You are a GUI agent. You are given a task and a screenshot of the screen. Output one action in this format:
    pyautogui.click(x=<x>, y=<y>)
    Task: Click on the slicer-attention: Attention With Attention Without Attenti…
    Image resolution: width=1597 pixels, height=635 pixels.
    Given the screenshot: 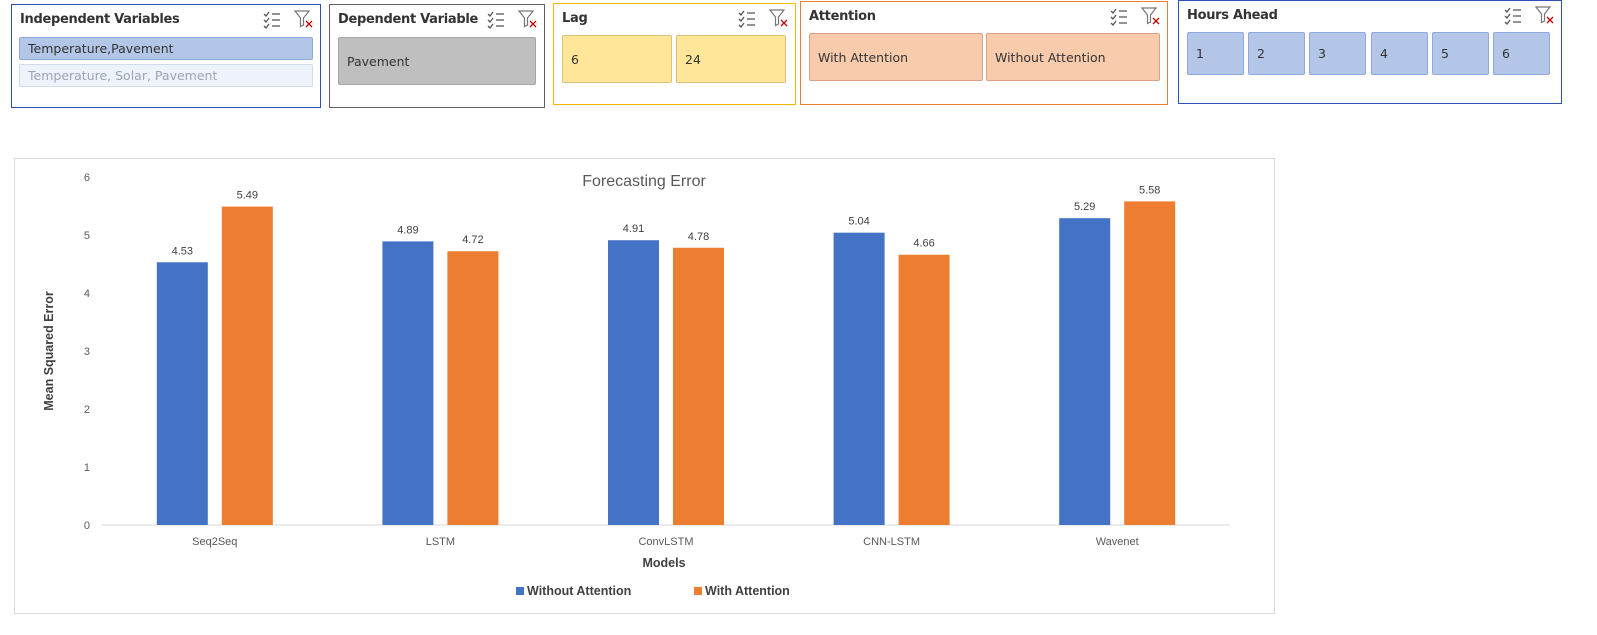 What is the action you would take?
    pyautogui.click(x=984, y=53)
    